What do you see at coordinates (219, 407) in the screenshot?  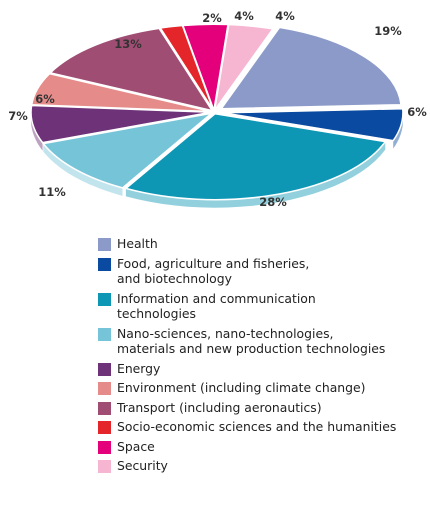 I see `legend-label: Transport (including aeronautics)` at bounding box center [219, 407].